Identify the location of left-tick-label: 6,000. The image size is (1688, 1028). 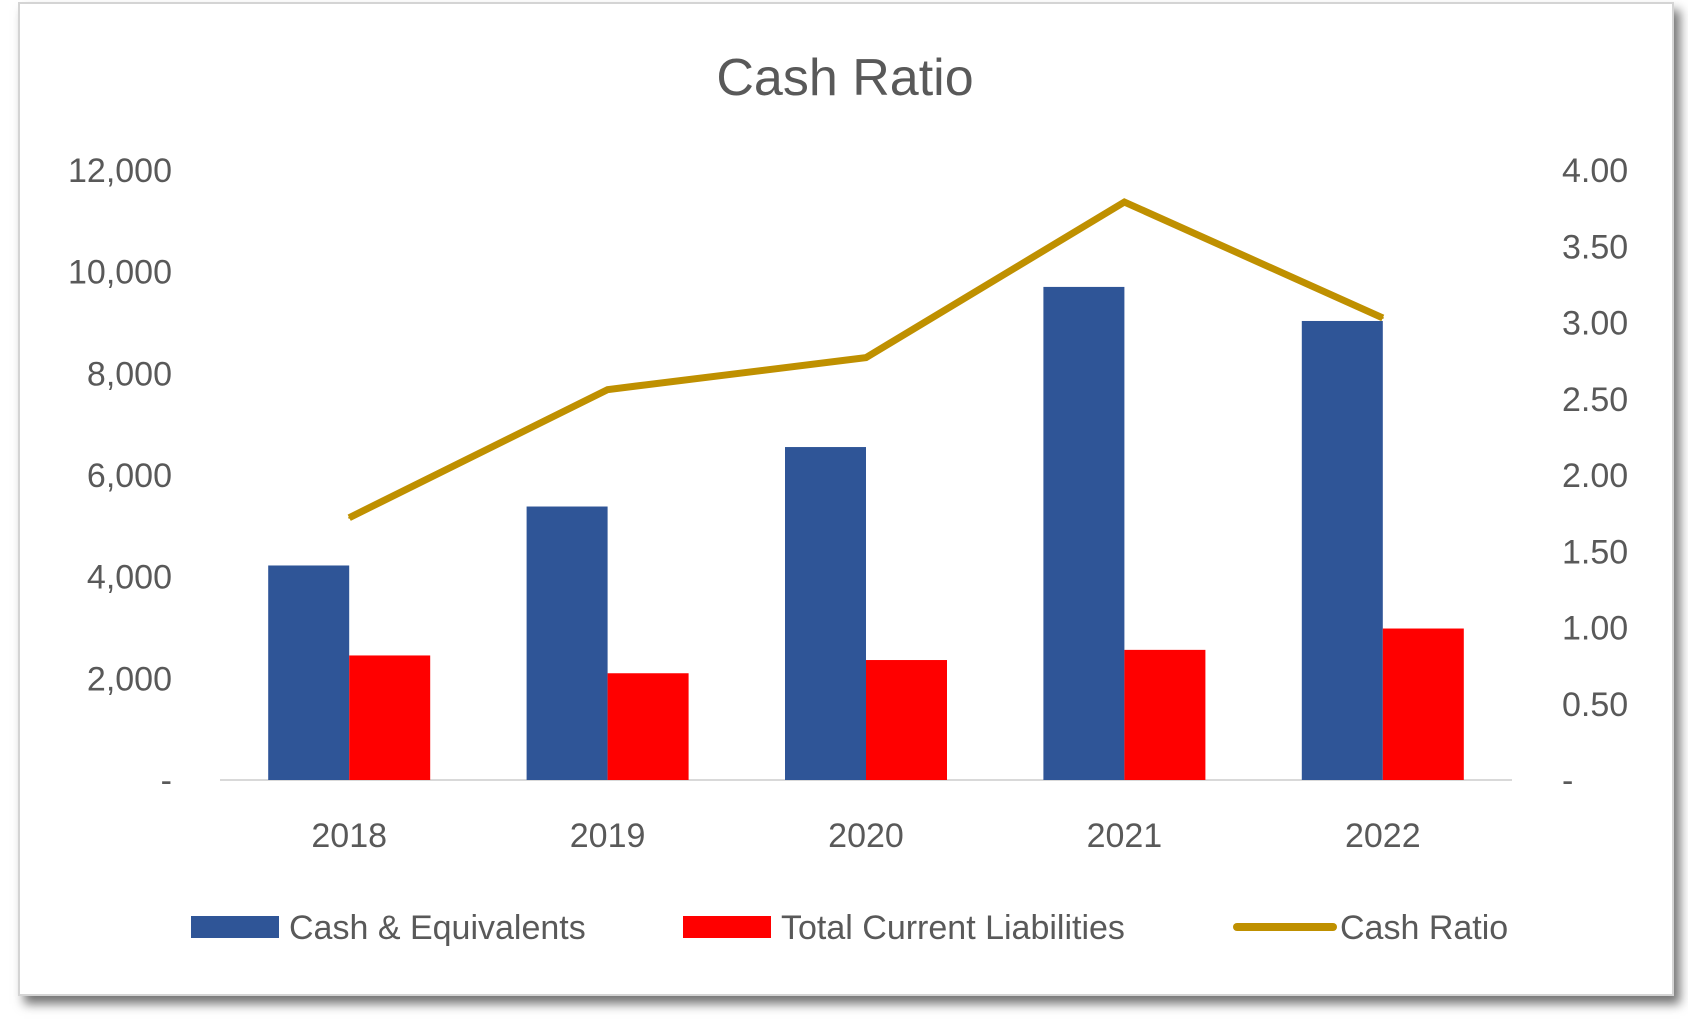
(129, 476).